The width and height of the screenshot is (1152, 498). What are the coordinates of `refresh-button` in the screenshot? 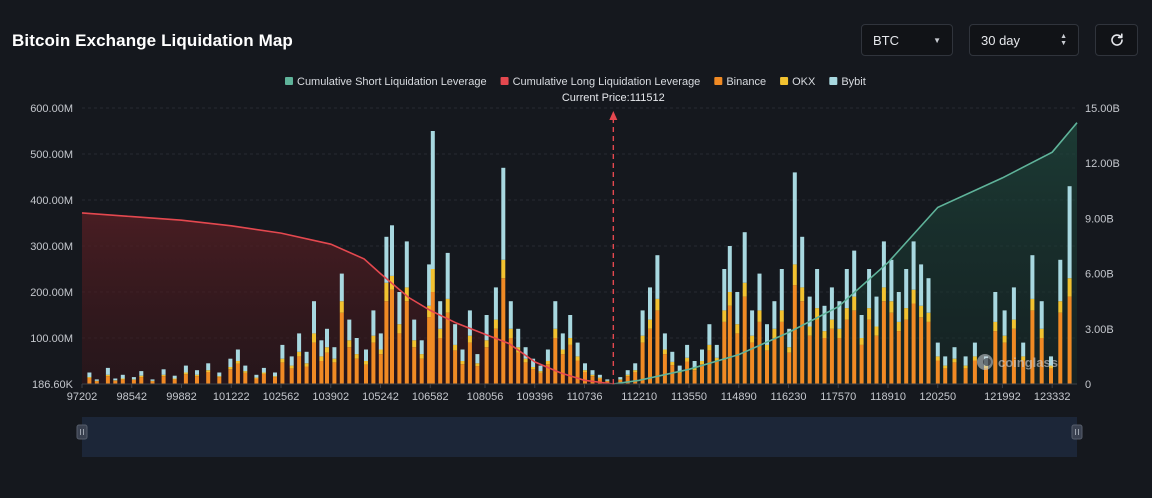 It's located at (1116, 40).